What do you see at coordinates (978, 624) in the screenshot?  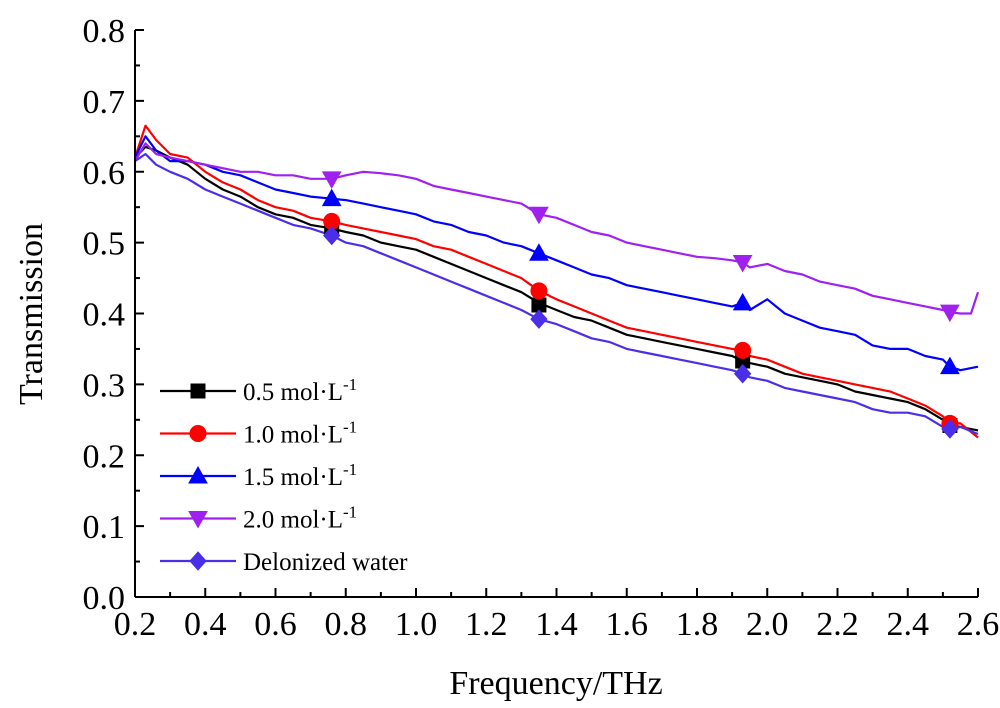 I see `x-tick-label: 2.6` at bounding box center [978, 624].